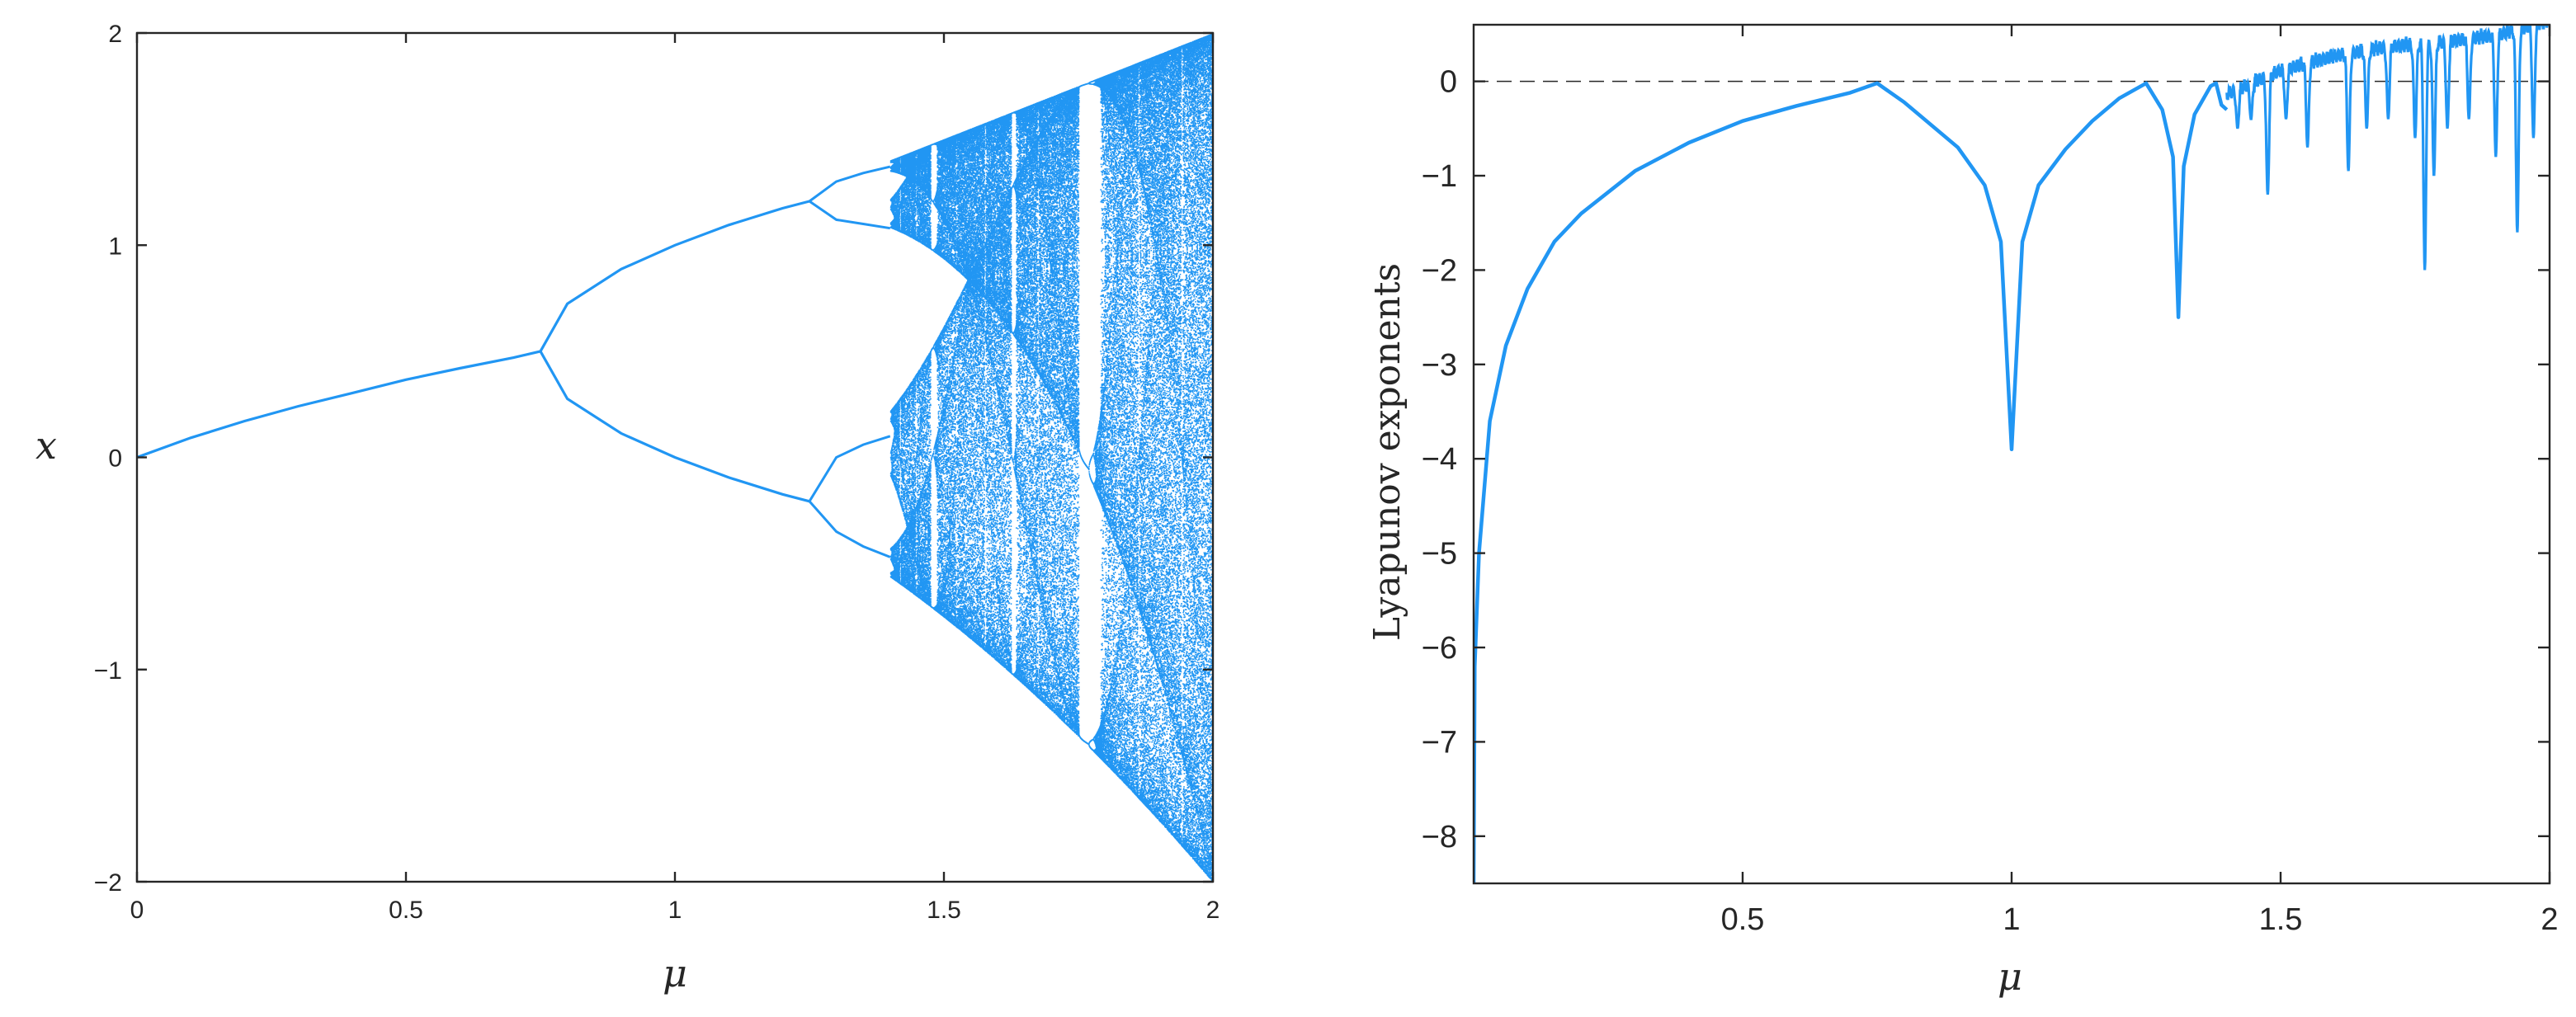 Image resolution: width=2576 pixels, height=1017 pixels. What do you see at coordinates (115, 34) in the screenshot?
I see `bifurcation-y-tick-label: 2` at bounding box center [115, 34].